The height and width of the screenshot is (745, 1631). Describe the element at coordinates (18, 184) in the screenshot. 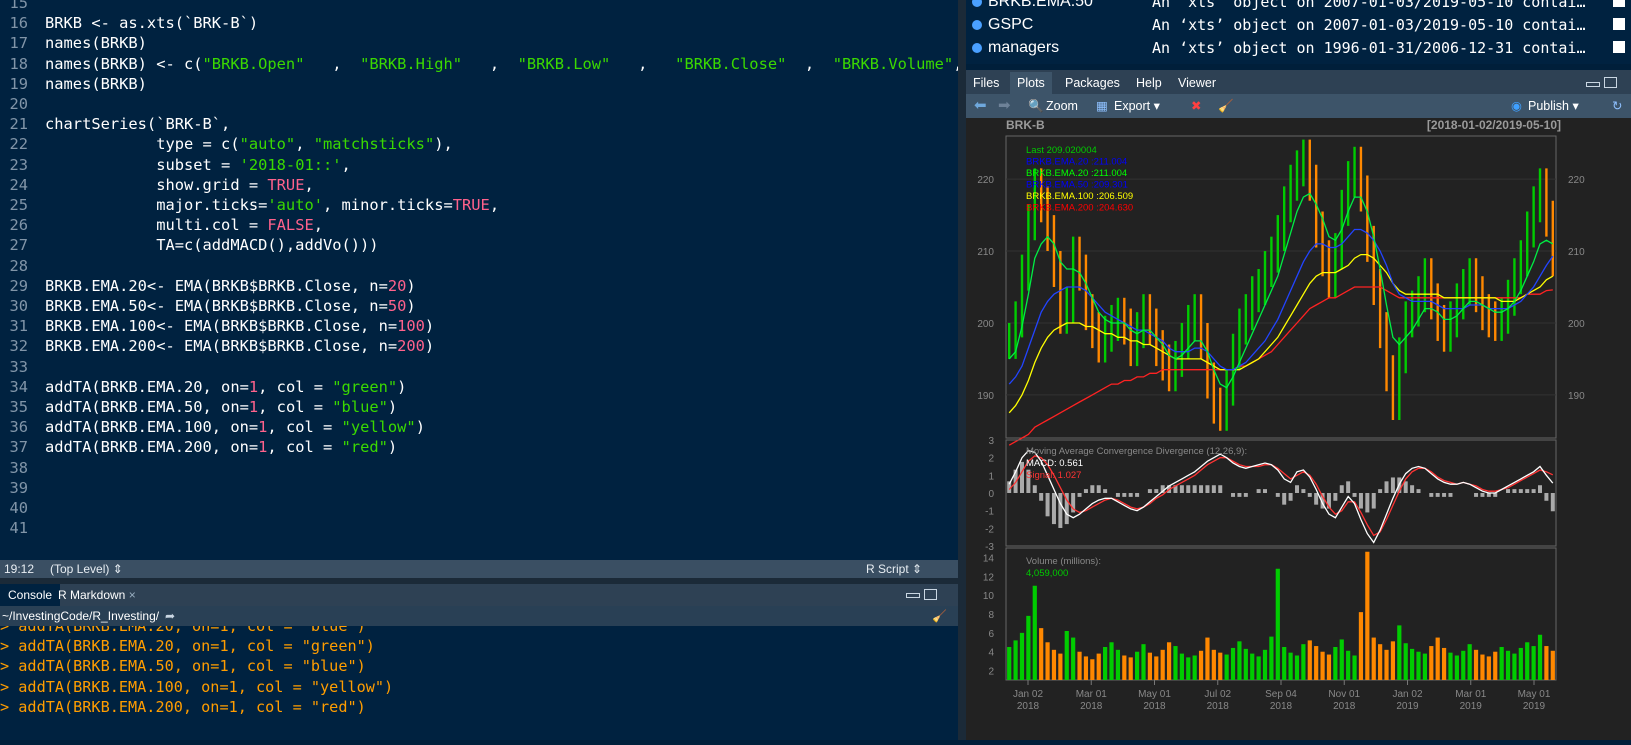

I see `line-number: 24` at that location.